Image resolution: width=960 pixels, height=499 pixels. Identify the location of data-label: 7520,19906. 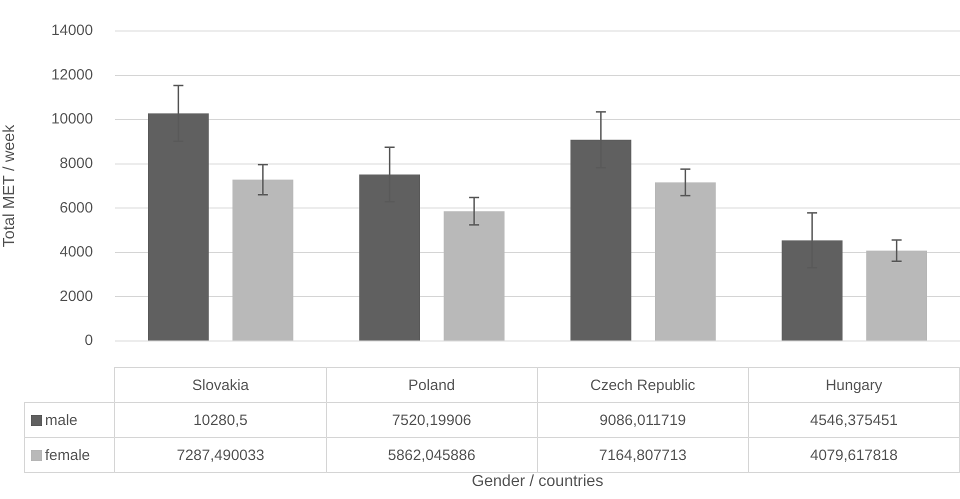
(432, 420).